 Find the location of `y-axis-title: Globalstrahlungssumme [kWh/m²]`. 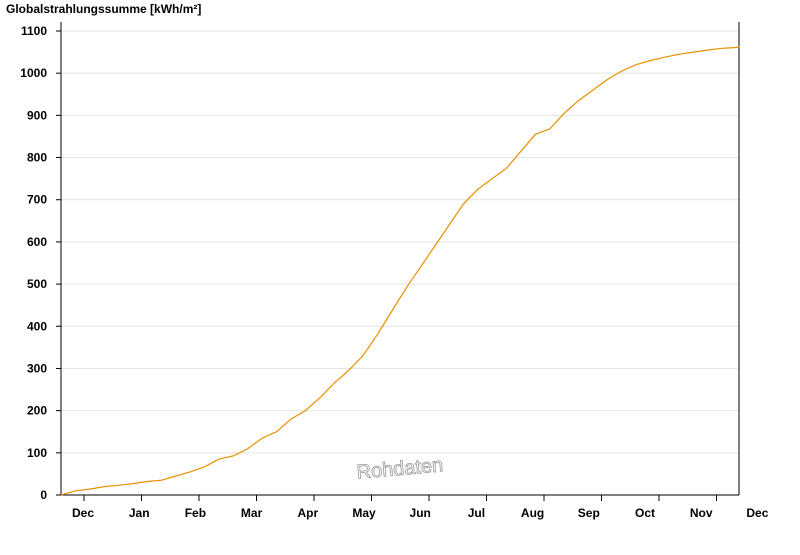

y-axis-title: Globalstrahlungssumme [kWh/m²] is located at coordinates (104, 9).